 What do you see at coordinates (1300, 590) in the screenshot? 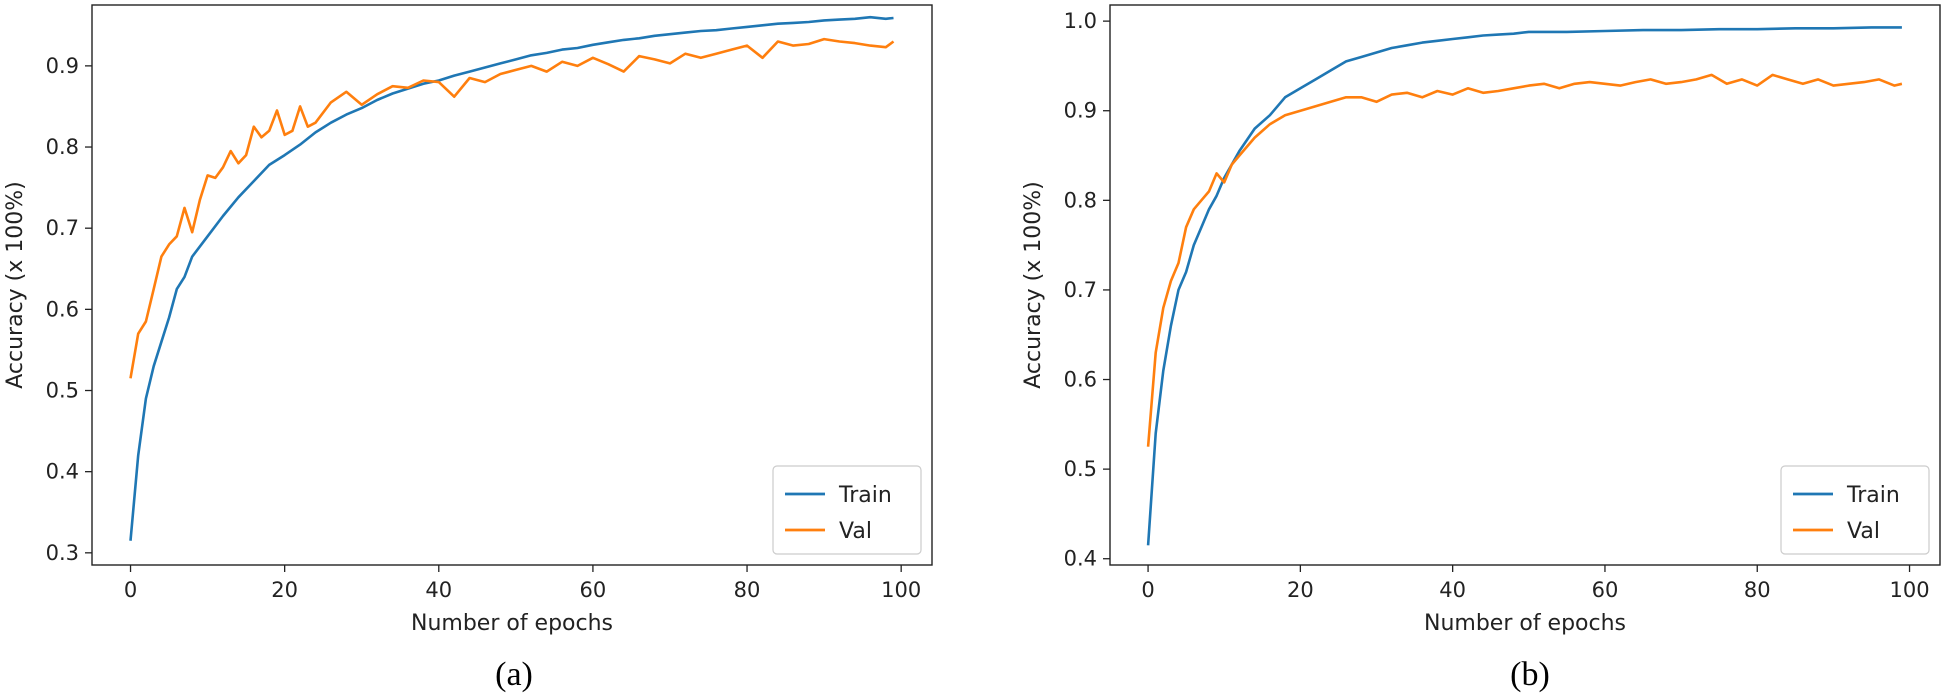
I see `x-tick-label-b: 20` at bounding box center [1300, 590].